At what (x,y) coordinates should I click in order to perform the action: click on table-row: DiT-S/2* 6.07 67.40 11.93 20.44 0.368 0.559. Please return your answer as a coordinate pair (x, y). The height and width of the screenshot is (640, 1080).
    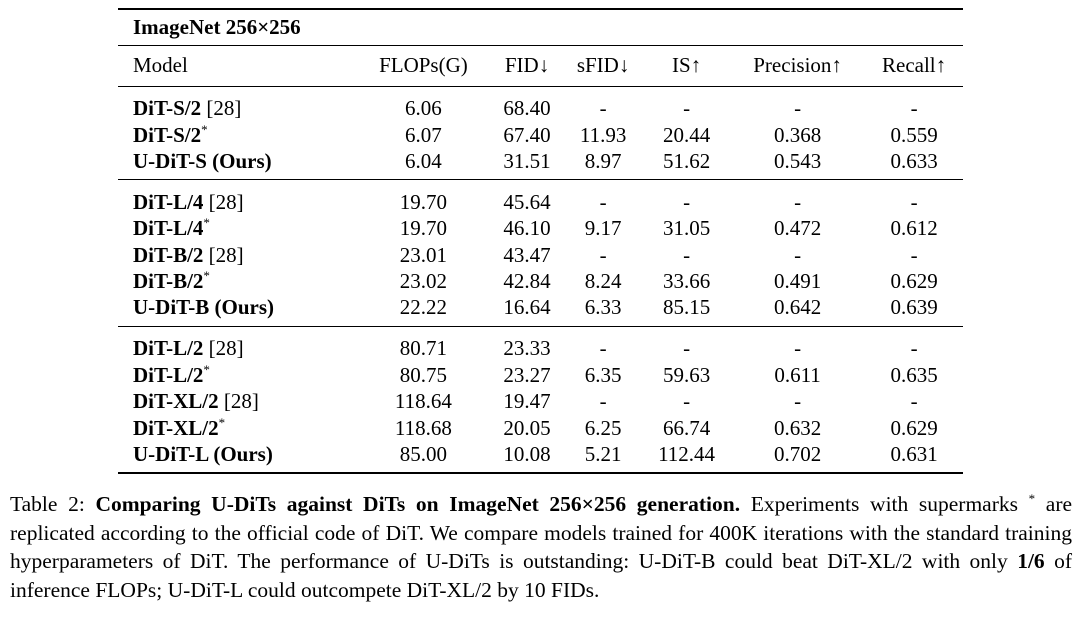
    Looking at the image, I should click on (540, 135).